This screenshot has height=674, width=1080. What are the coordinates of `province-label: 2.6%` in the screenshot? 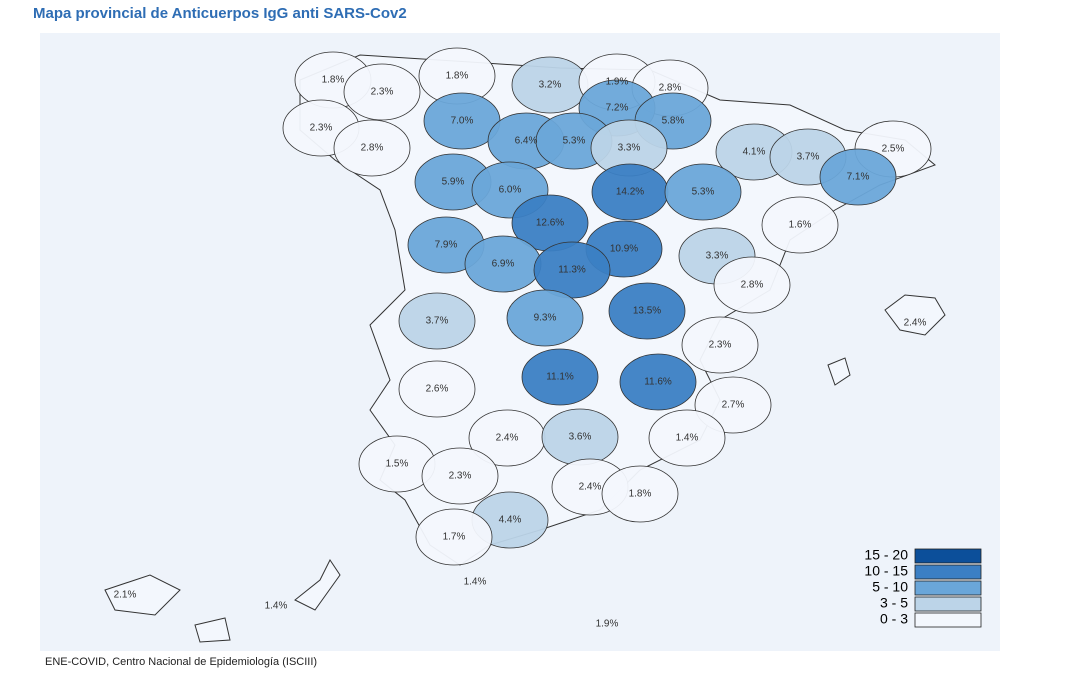 It's located at (437, 389).